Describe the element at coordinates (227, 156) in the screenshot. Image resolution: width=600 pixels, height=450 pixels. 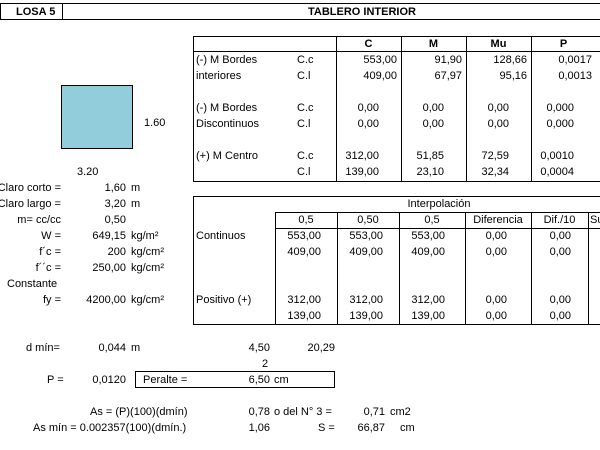
I see `group-label: (+) M Centro` at that location.